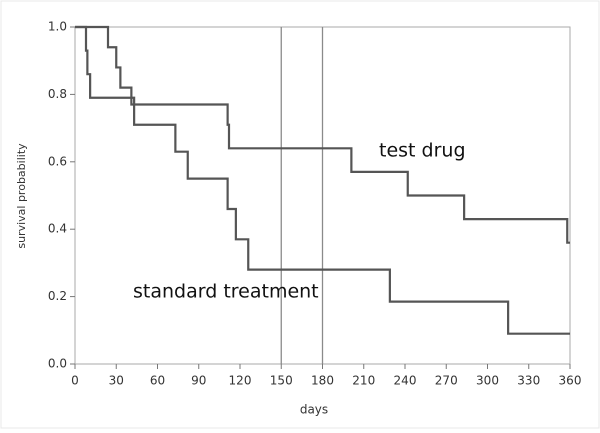  What do you see at coordinates (528, 381) in the screenshot?
I see `x-tick-label: 330` at bounding box center [528, 381].